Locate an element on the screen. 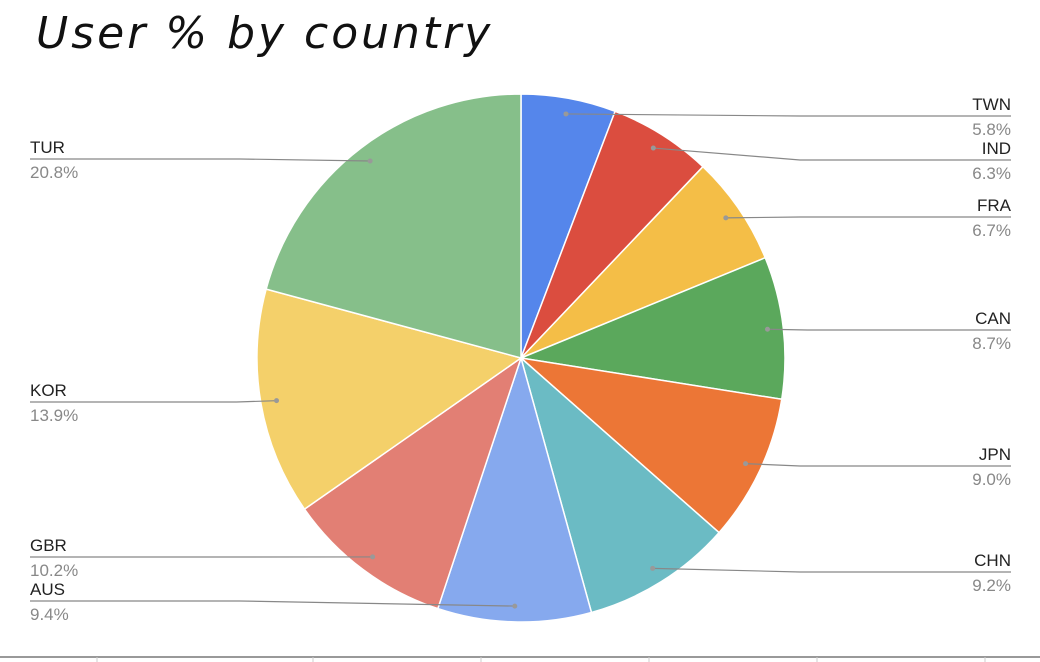 The image size is (1040, 662). label-value-fra: 6.7% is located at coordinates (991, 230).